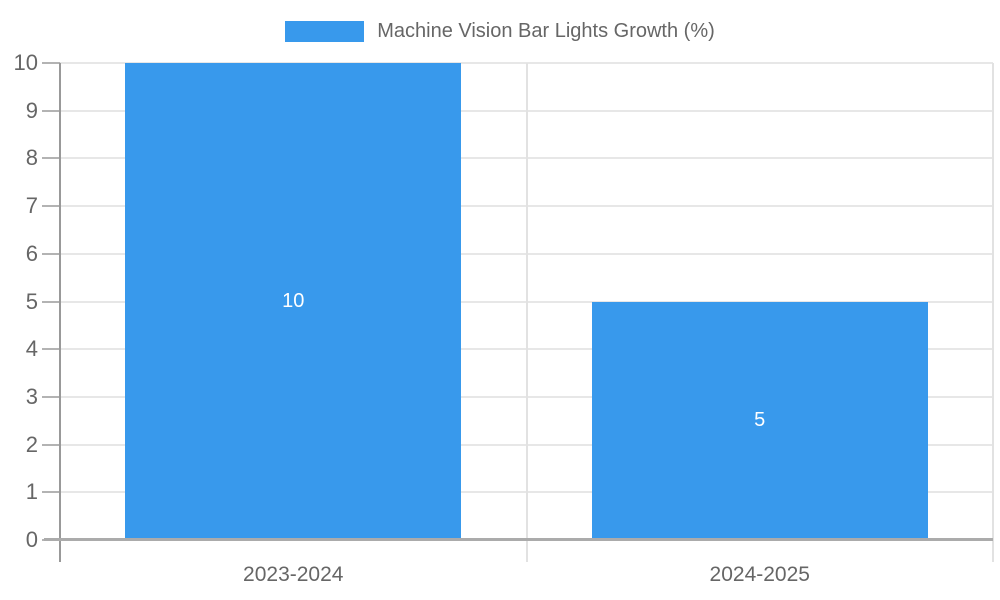 The height and width of the screenshot is (600, 1000). I want to click on legend-swatch, so click(325, 31).